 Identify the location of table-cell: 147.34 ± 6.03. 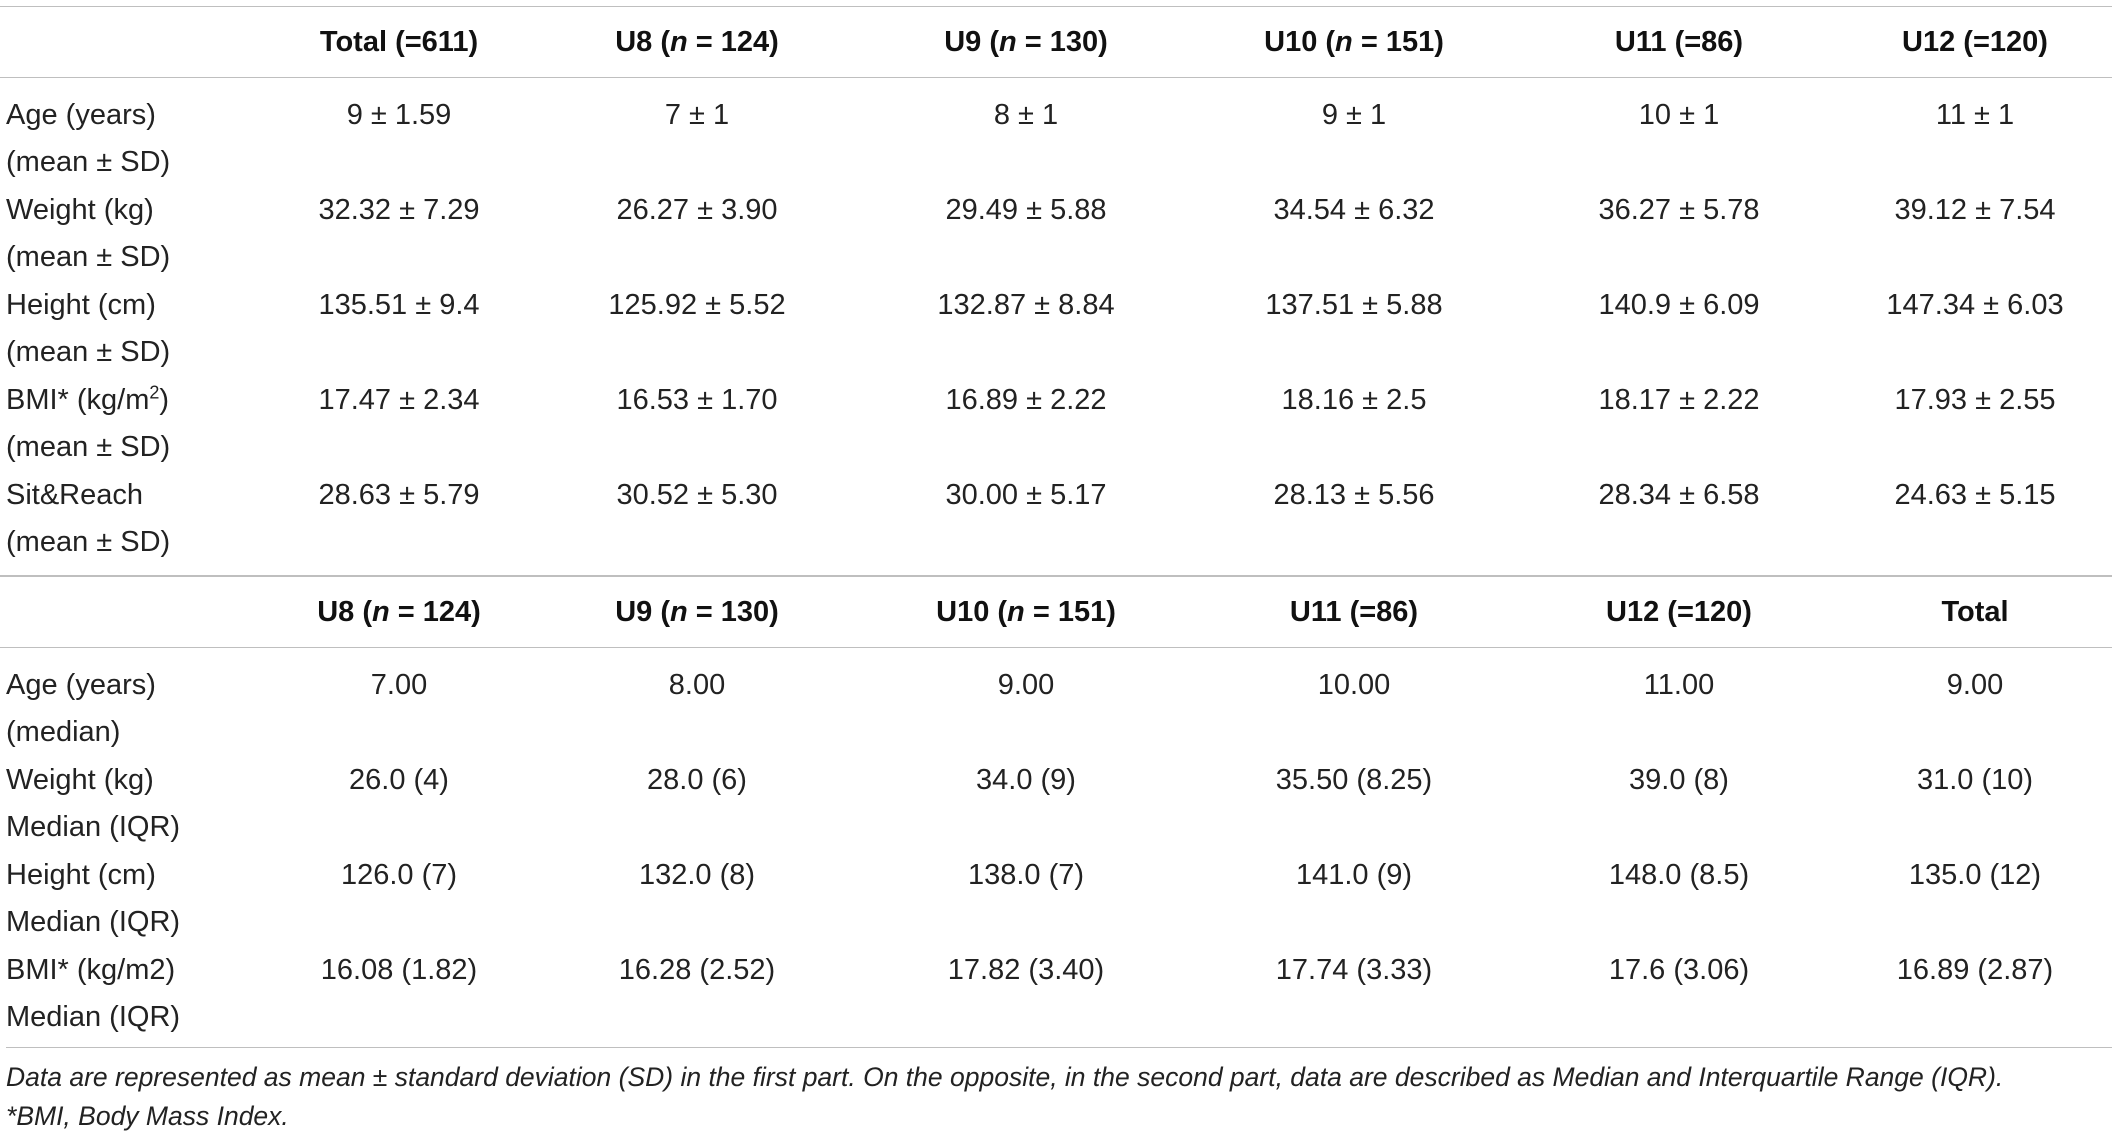
(1975, 305).